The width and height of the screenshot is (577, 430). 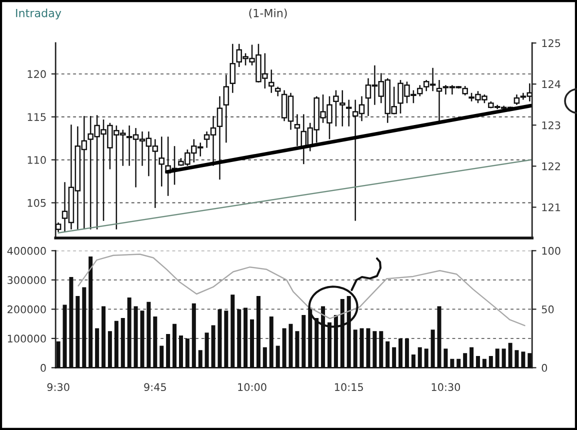 What do you see at coordinates (268, 13) in the screenshot?
I see `chart-subtitle: (1-Min)` at bounding box center [268, 13].